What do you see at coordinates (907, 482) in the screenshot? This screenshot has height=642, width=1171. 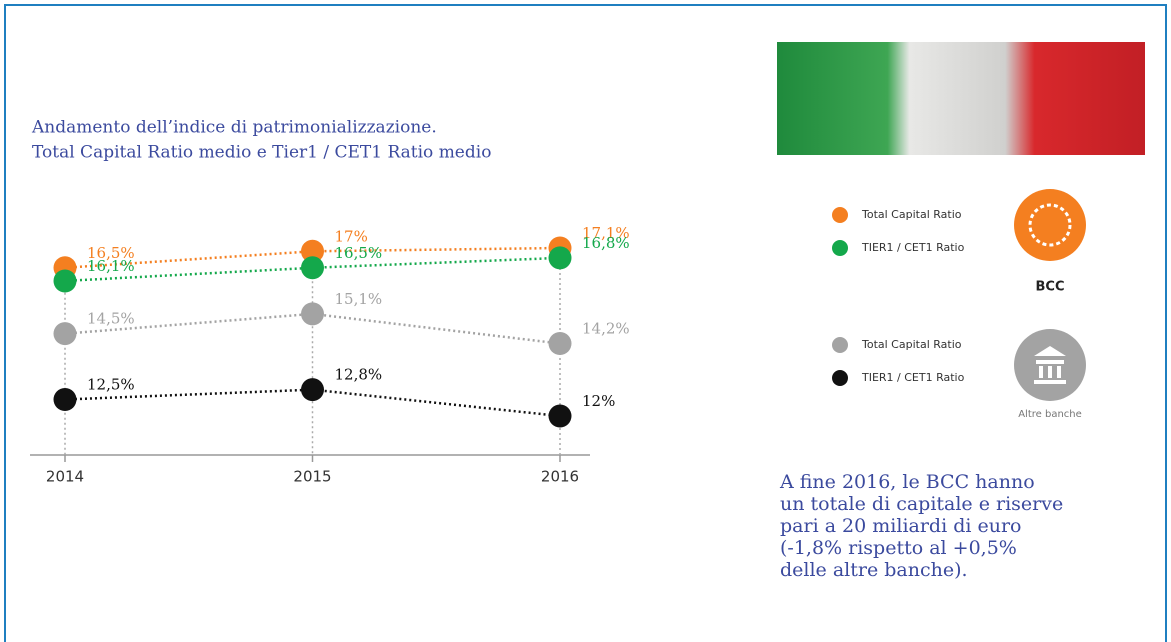 I see `annotation: A fine 2016, le BCC hanno` at bounding box center [907, 482].